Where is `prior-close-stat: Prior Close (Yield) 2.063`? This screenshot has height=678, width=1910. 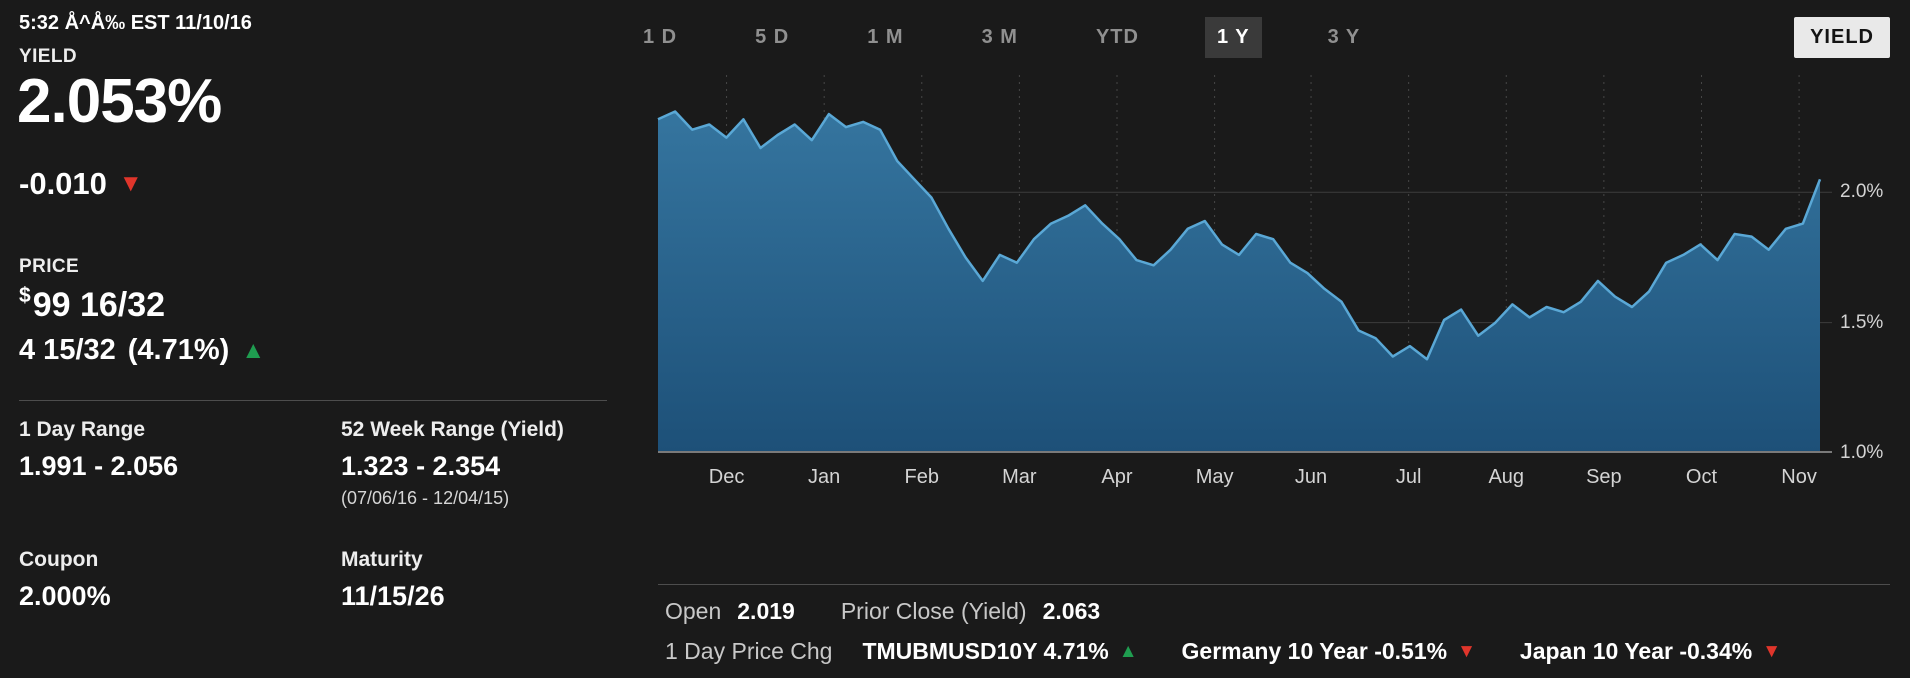
prior-close-stat: Prior Close (Yield) 2.063 is located at coordinates (970, 611).